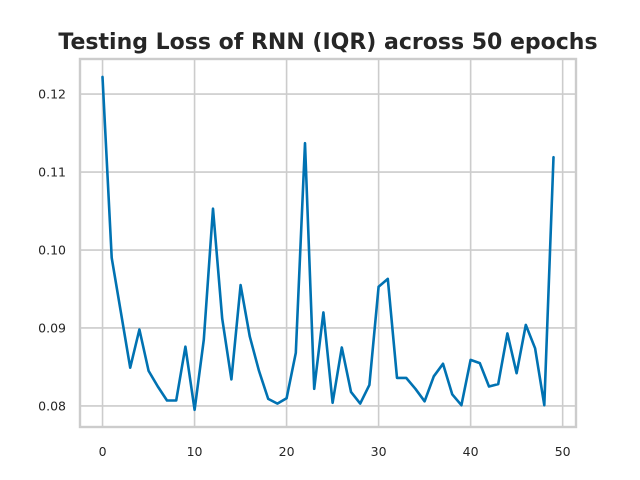  What do you see at coordinates (103, 451) in the screenshot?
I see `x-tick-label: 0` at bounding box center [103, 451].